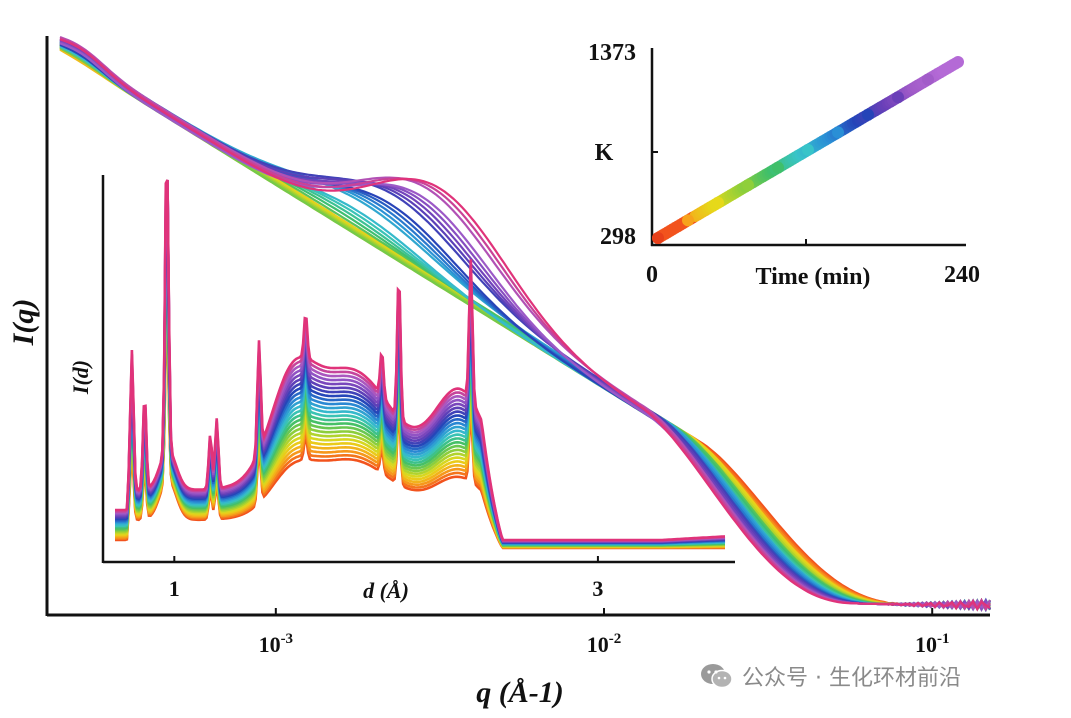  What do you see at coordinates (597, 588) in the screenshot?
I see `inset-d-x-tick-label-2: 3` at bounding box center [597, 588].